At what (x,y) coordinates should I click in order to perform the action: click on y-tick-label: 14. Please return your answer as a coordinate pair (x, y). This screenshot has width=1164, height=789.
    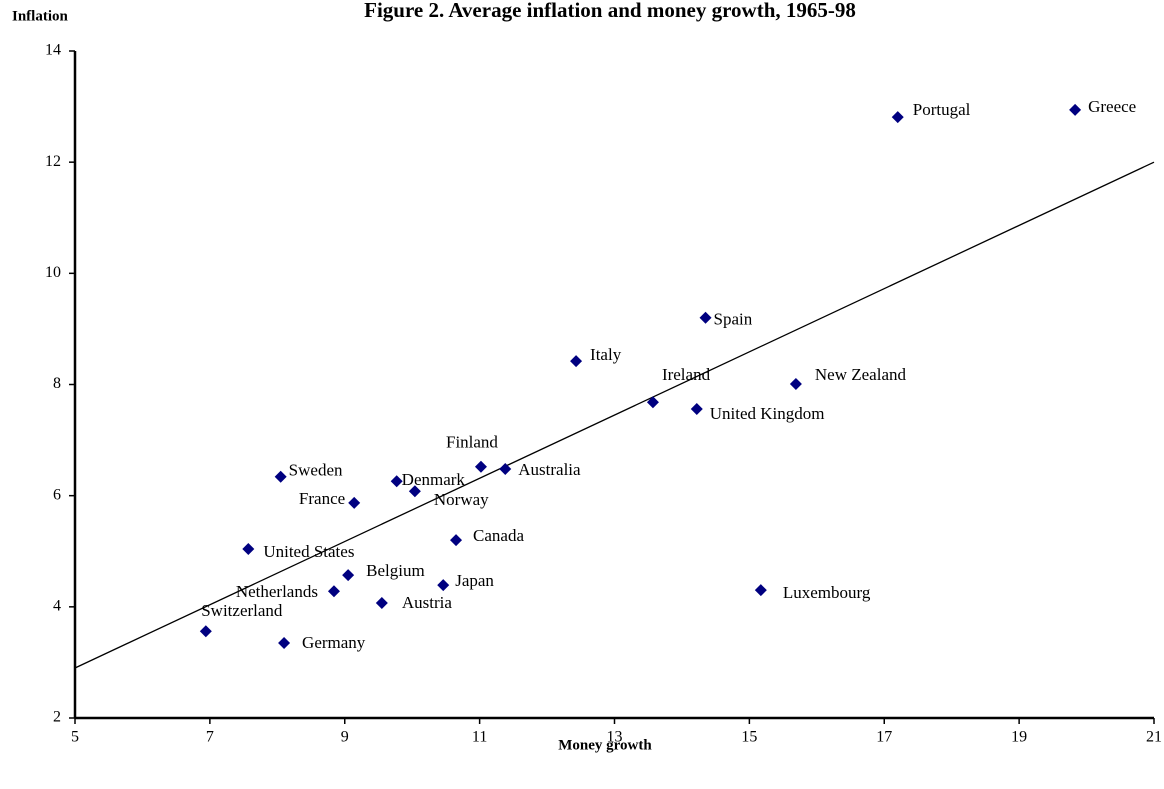
    Looking at the image, I should click on (53, 50).